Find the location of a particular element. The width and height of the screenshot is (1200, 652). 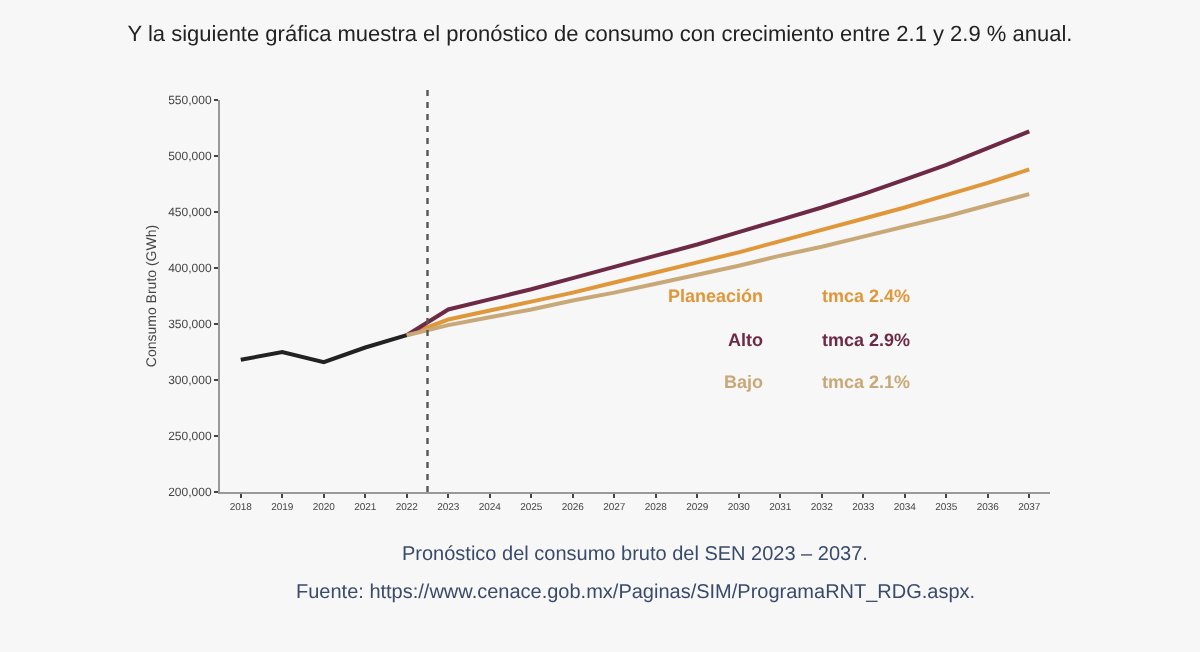

text: Pronóstico del consumo bruto del SEN 2023 – 2037. is located at coordinates (635, 555).